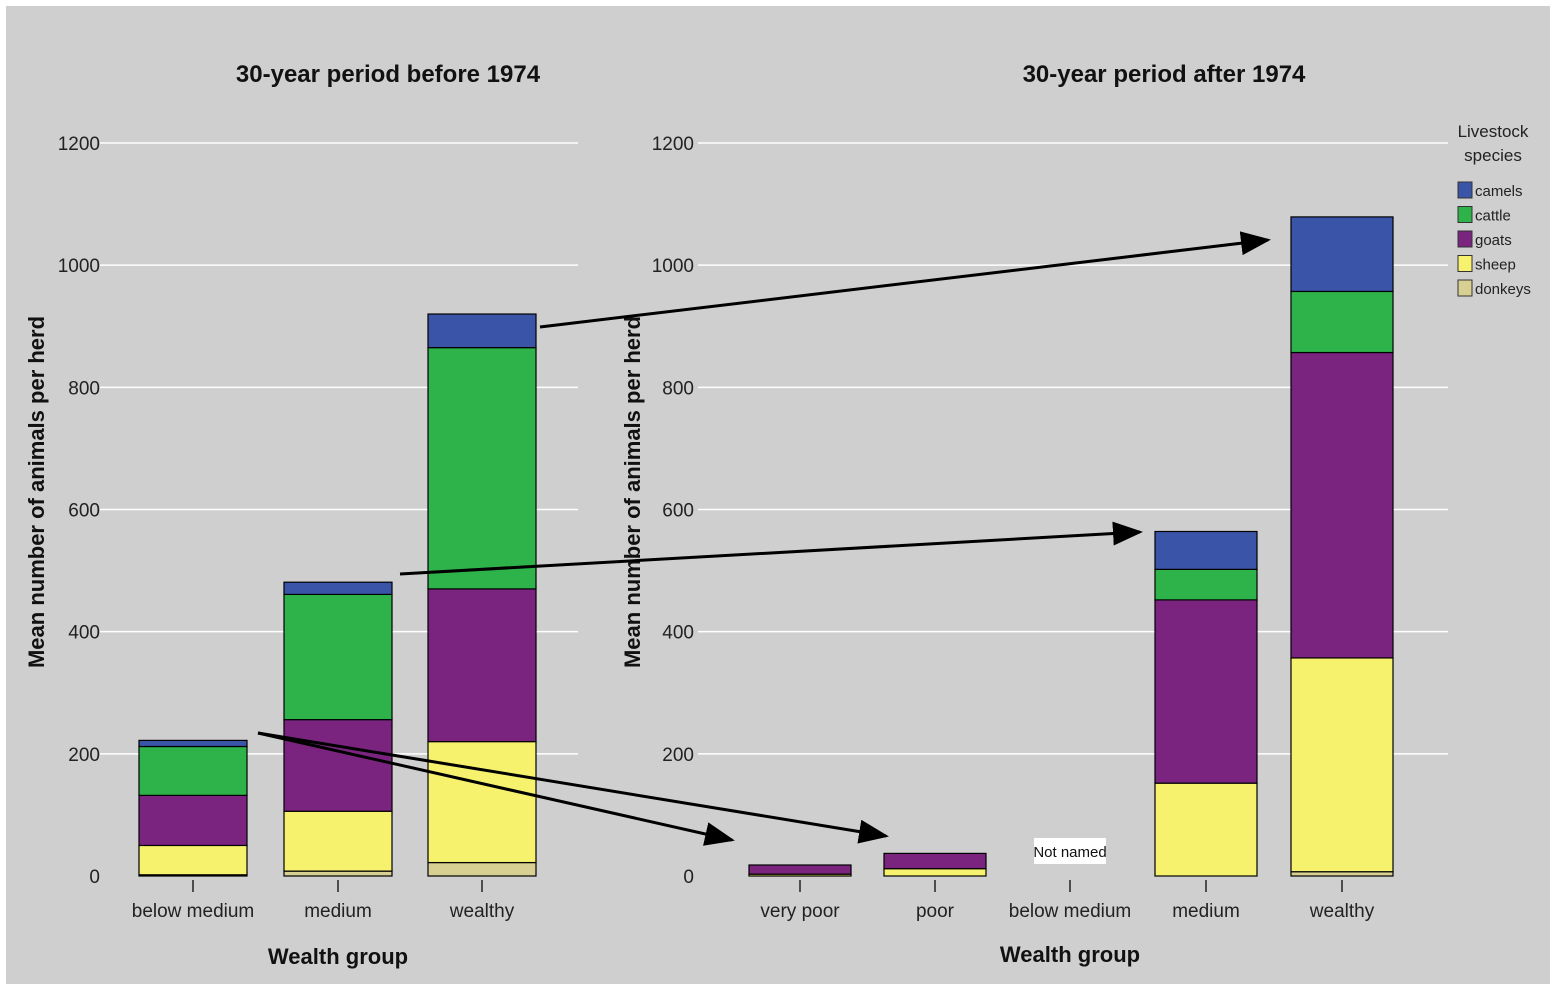  What do you see at coordinates (1465, 263) in the screenshot?
I see `legend-swatch-sheep` at bounding box center [1465, 263].